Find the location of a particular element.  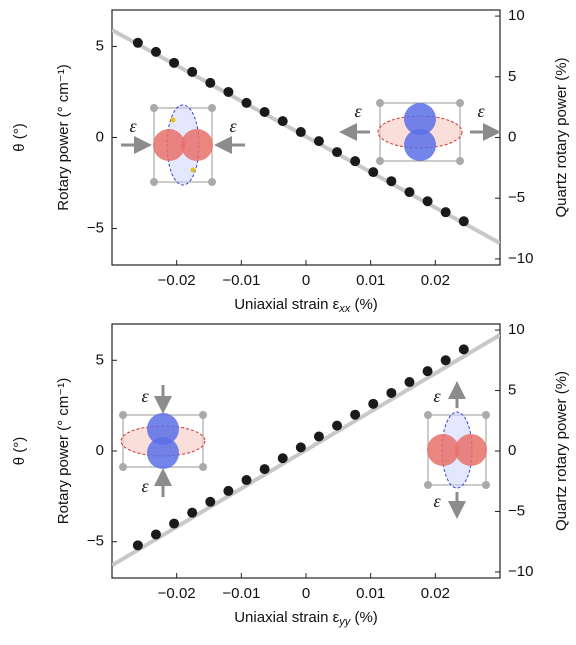

x-axis-label-part: xx is located at coordinates (344, 309).